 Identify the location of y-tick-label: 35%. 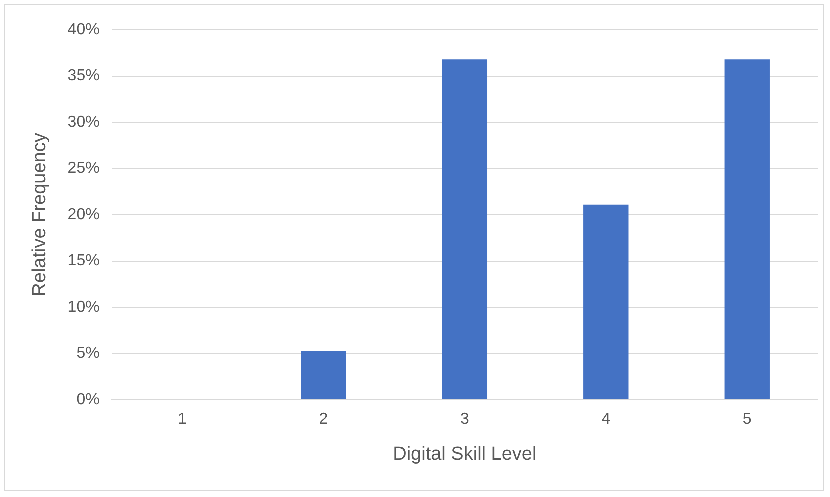
(84, 76).